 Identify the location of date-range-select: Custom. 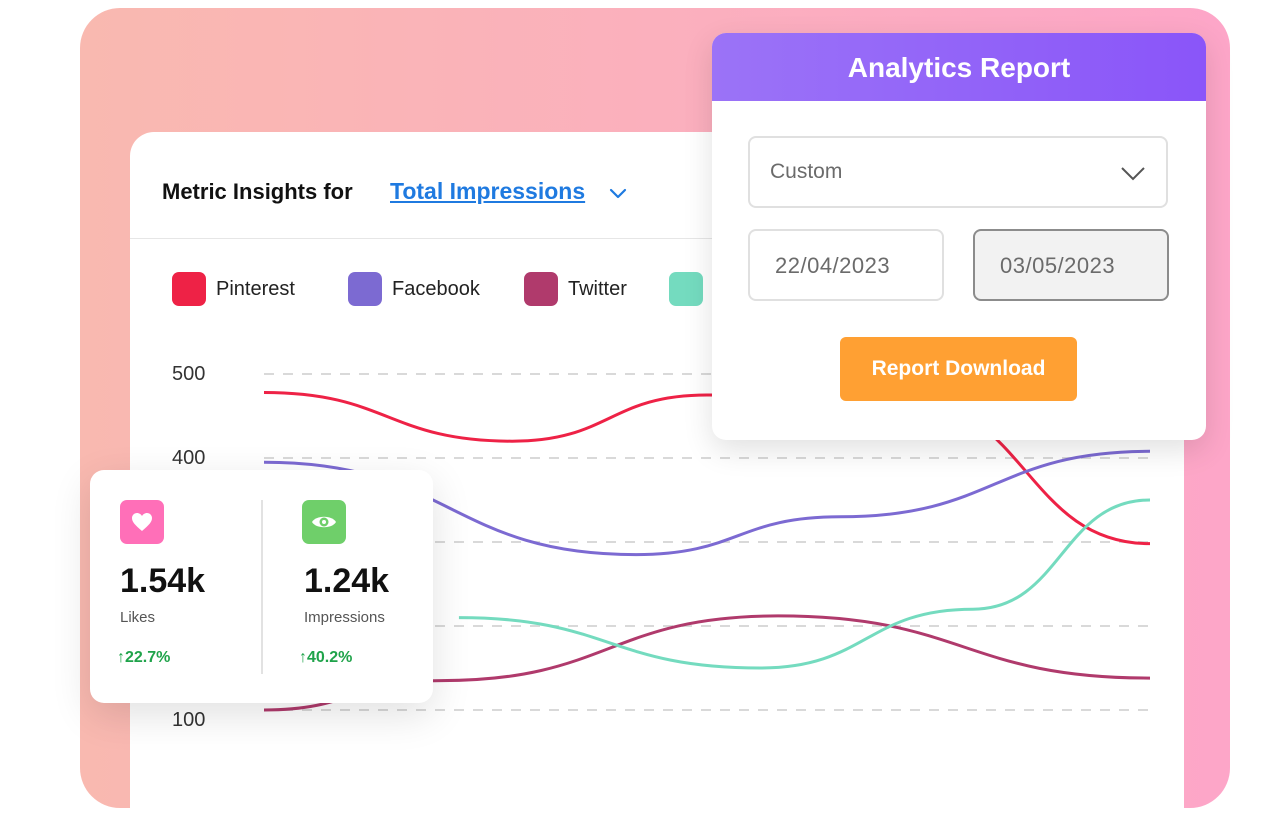
(958, 172).